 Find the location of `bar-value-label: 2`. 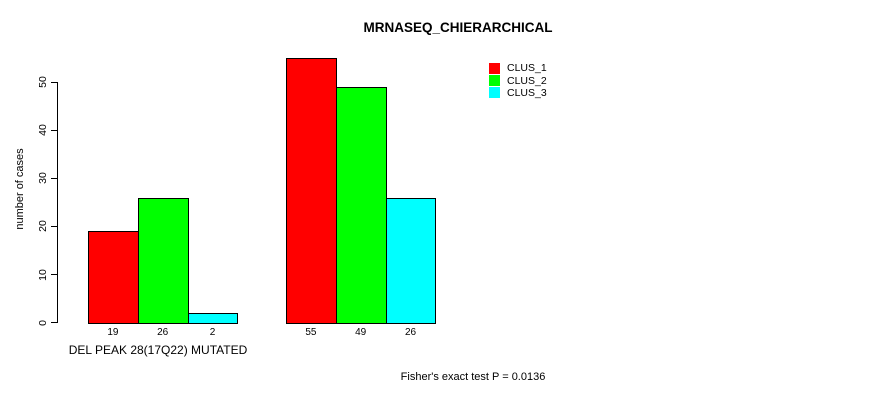

bar-value-label: 2 is located at coordinates (212, 332).